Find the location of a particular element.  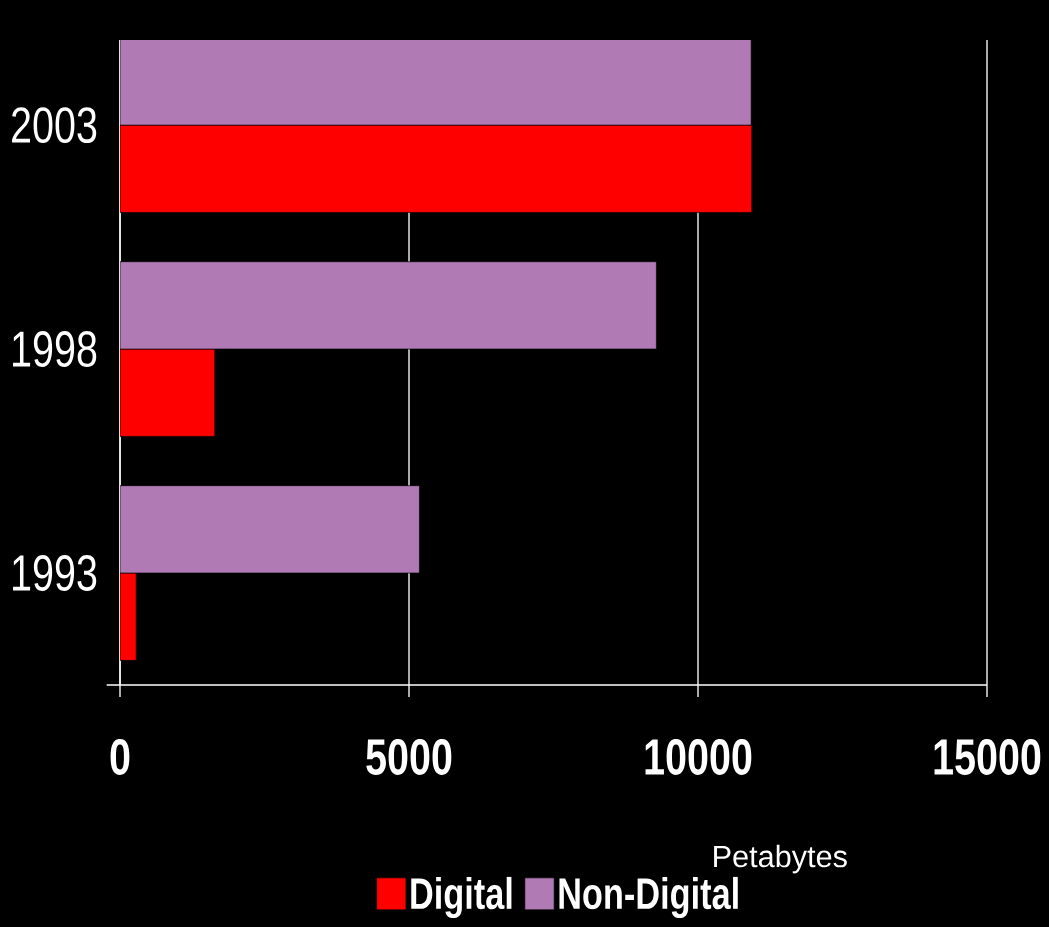

x-tick-label: 15000 is located at coordinates (987, 757).